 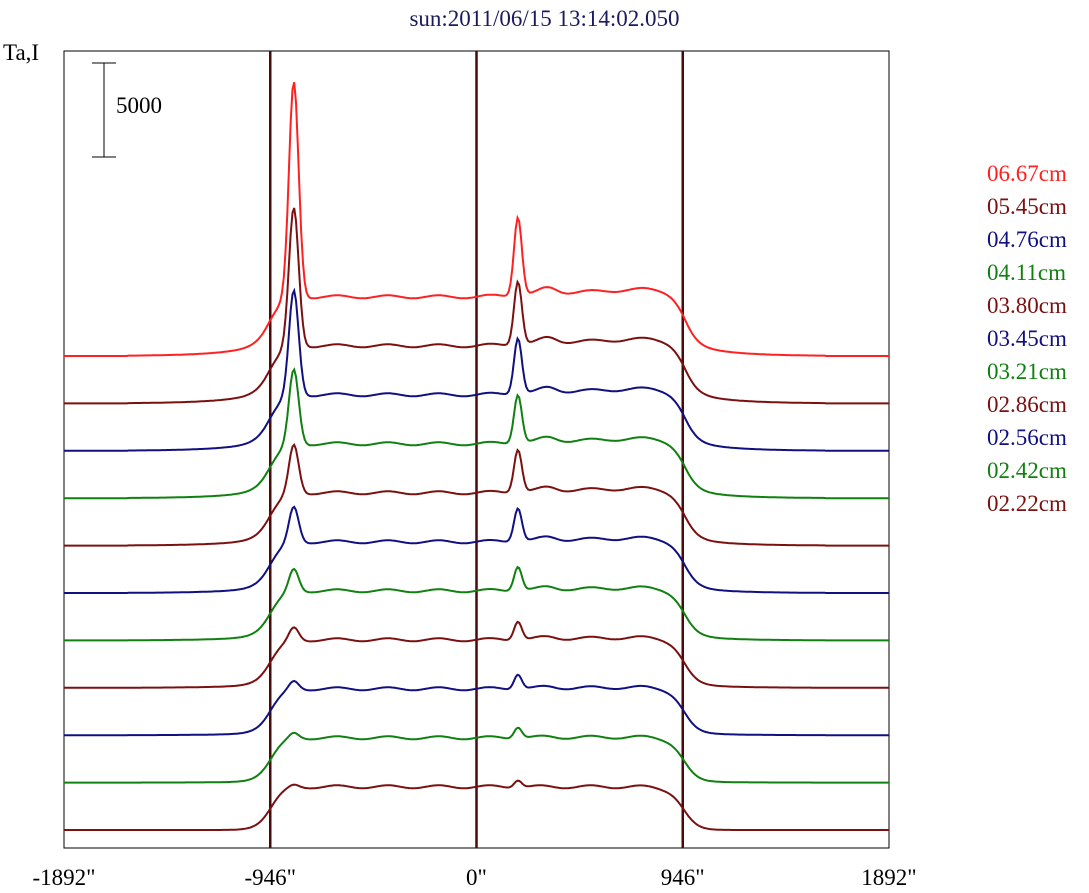 What do you see at coordinates (1027, 338) in the screenshot?
I see `legend-item: 03.45cm` at bounding box center [1027, 338].